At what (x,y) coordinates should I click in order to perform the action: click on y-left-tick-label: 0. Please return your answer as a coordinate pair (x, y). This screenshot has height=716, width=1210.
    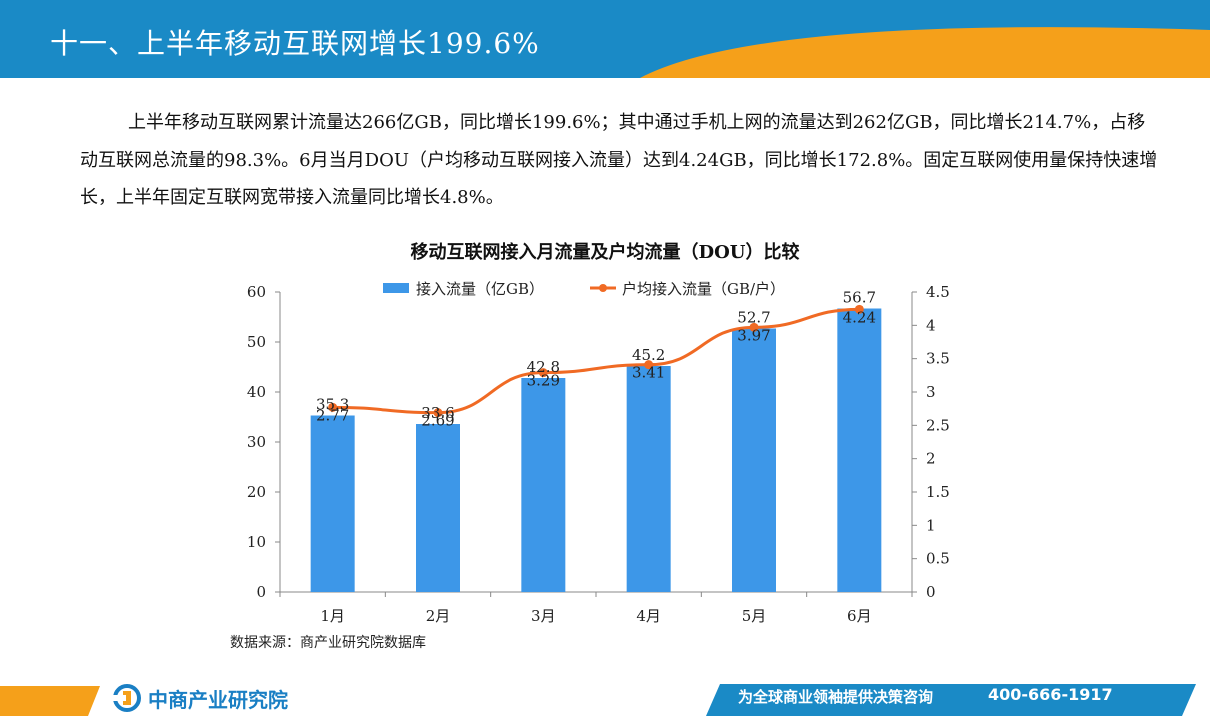
    Looking at the image, I should click on (261, 592).